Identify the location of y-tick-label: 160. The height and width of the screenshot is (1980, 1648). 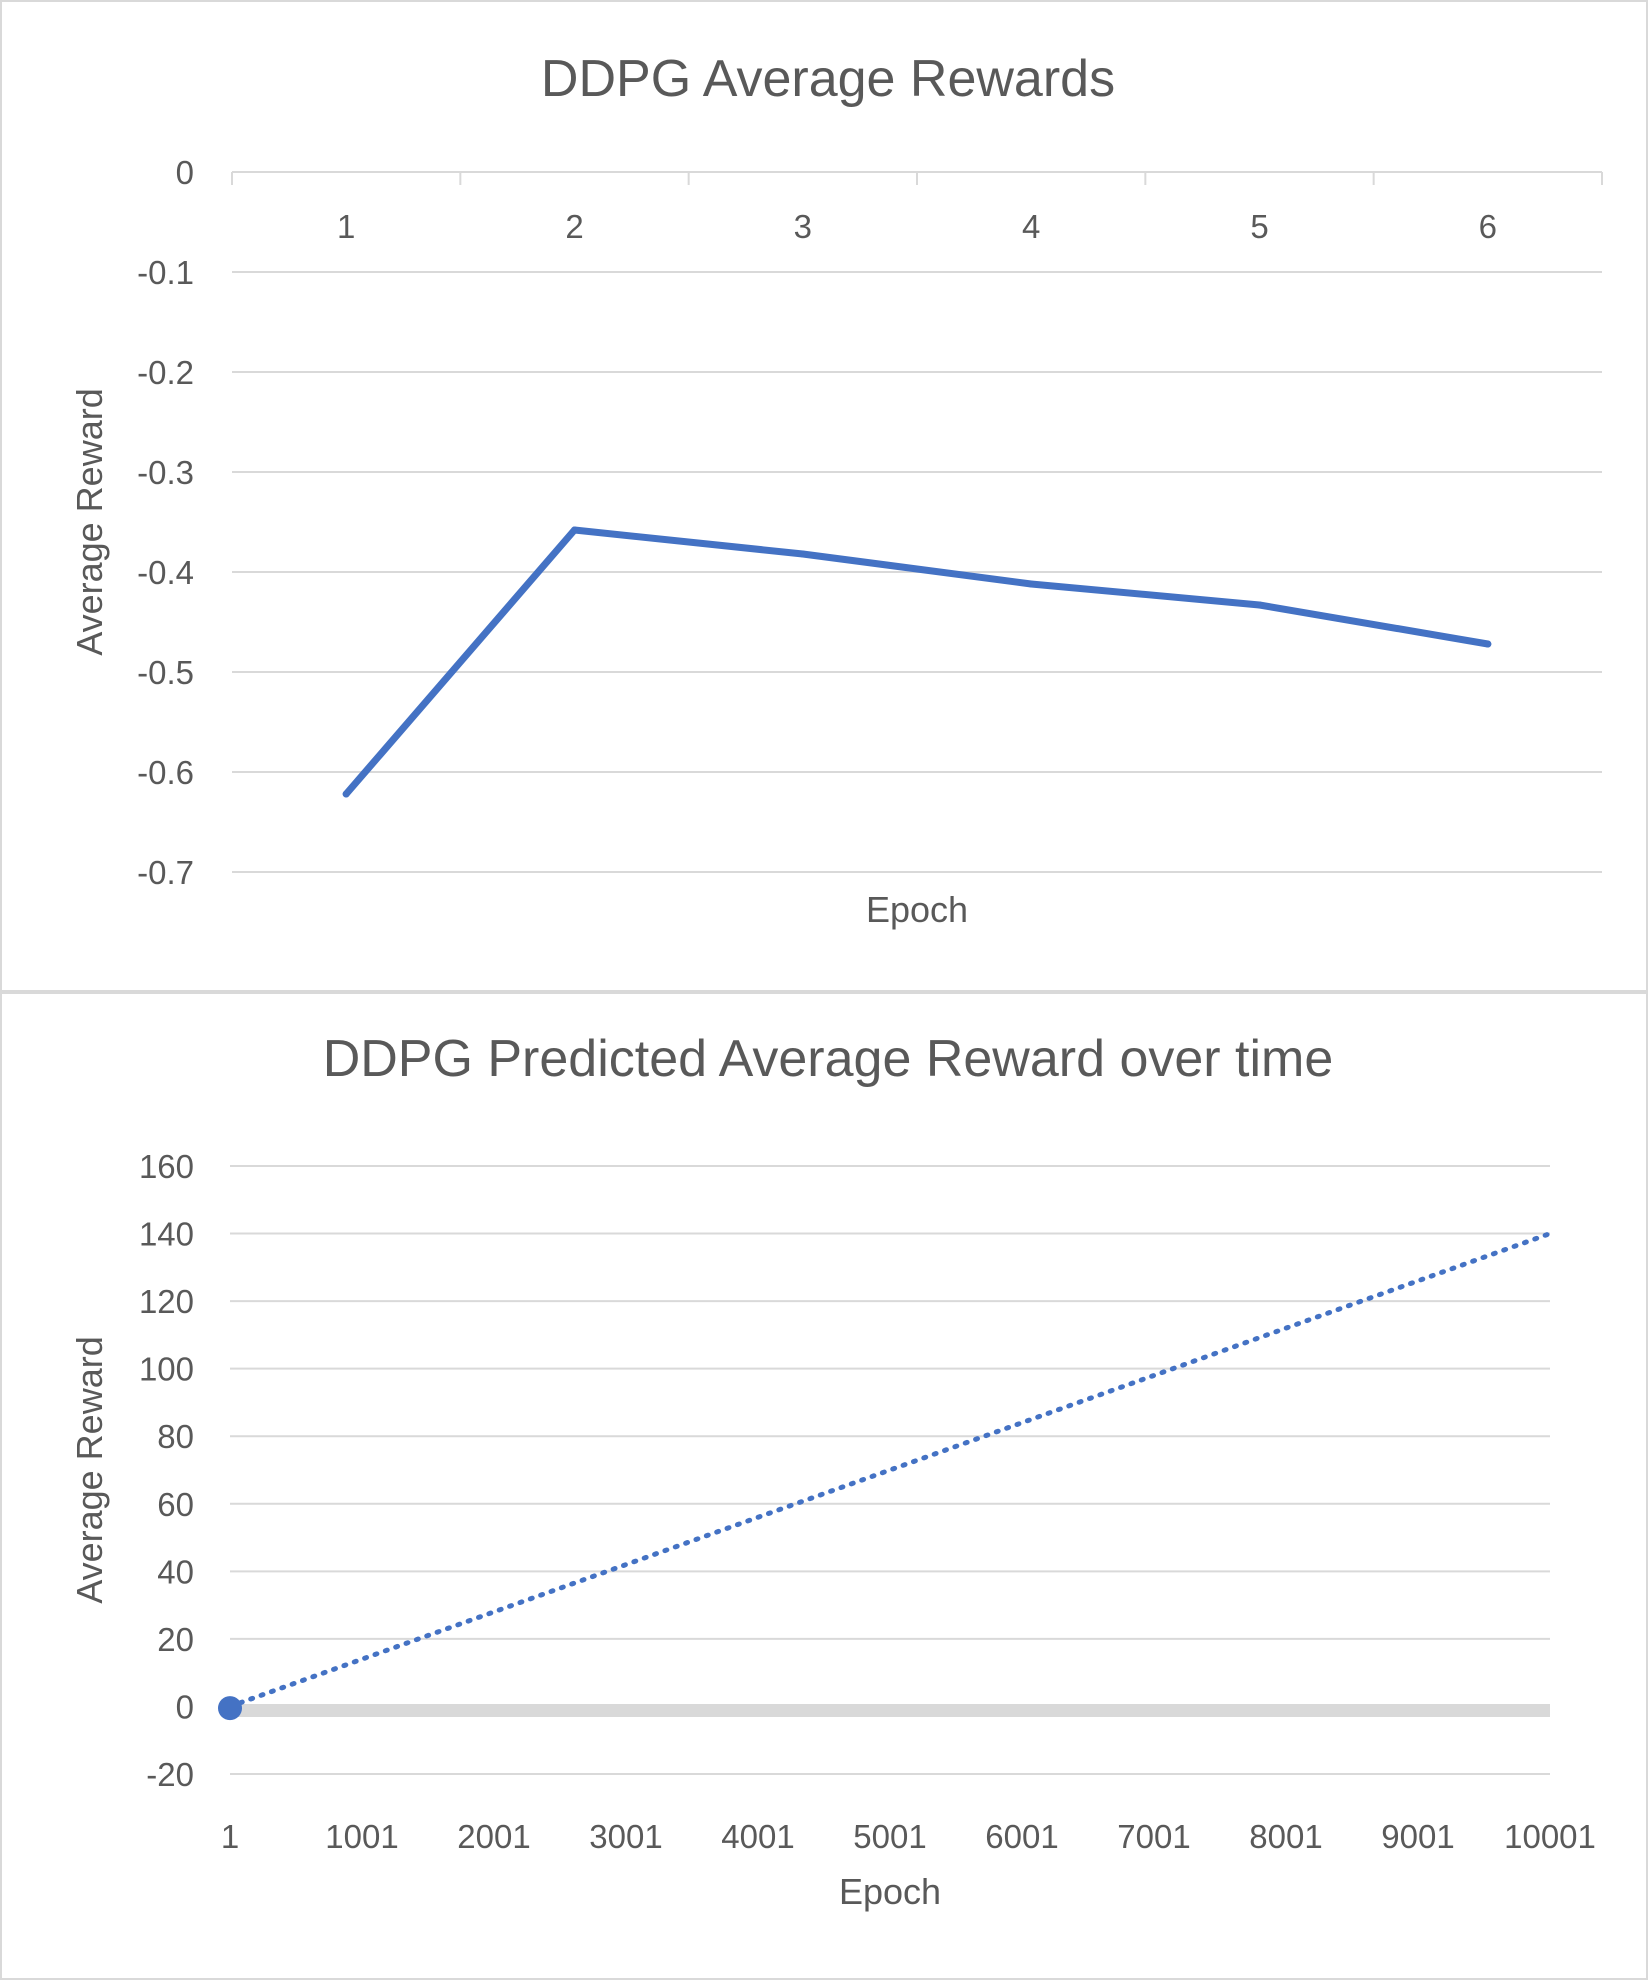
(166, 1166).